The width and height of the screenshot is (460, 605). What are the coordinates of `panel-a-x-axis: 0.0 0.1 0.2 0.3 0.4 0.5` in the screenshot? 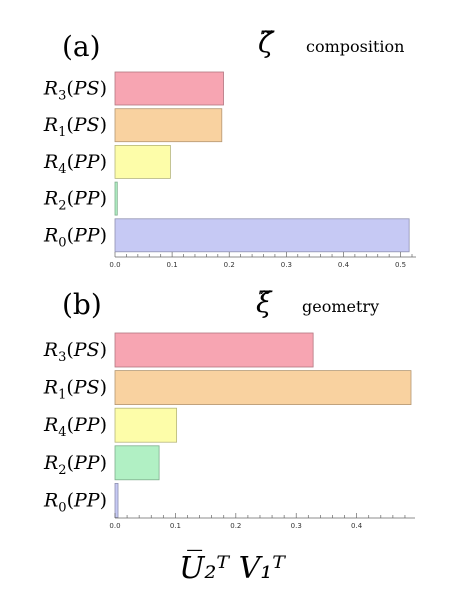 It's located at (262, 260).